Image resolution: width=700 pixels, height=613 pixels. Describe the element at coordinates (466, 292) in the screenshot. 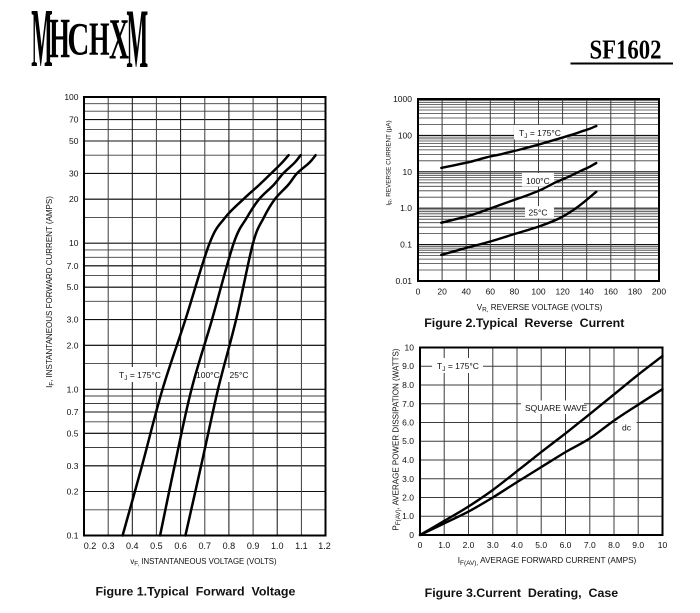

I see `svg-text: 40` at that location.